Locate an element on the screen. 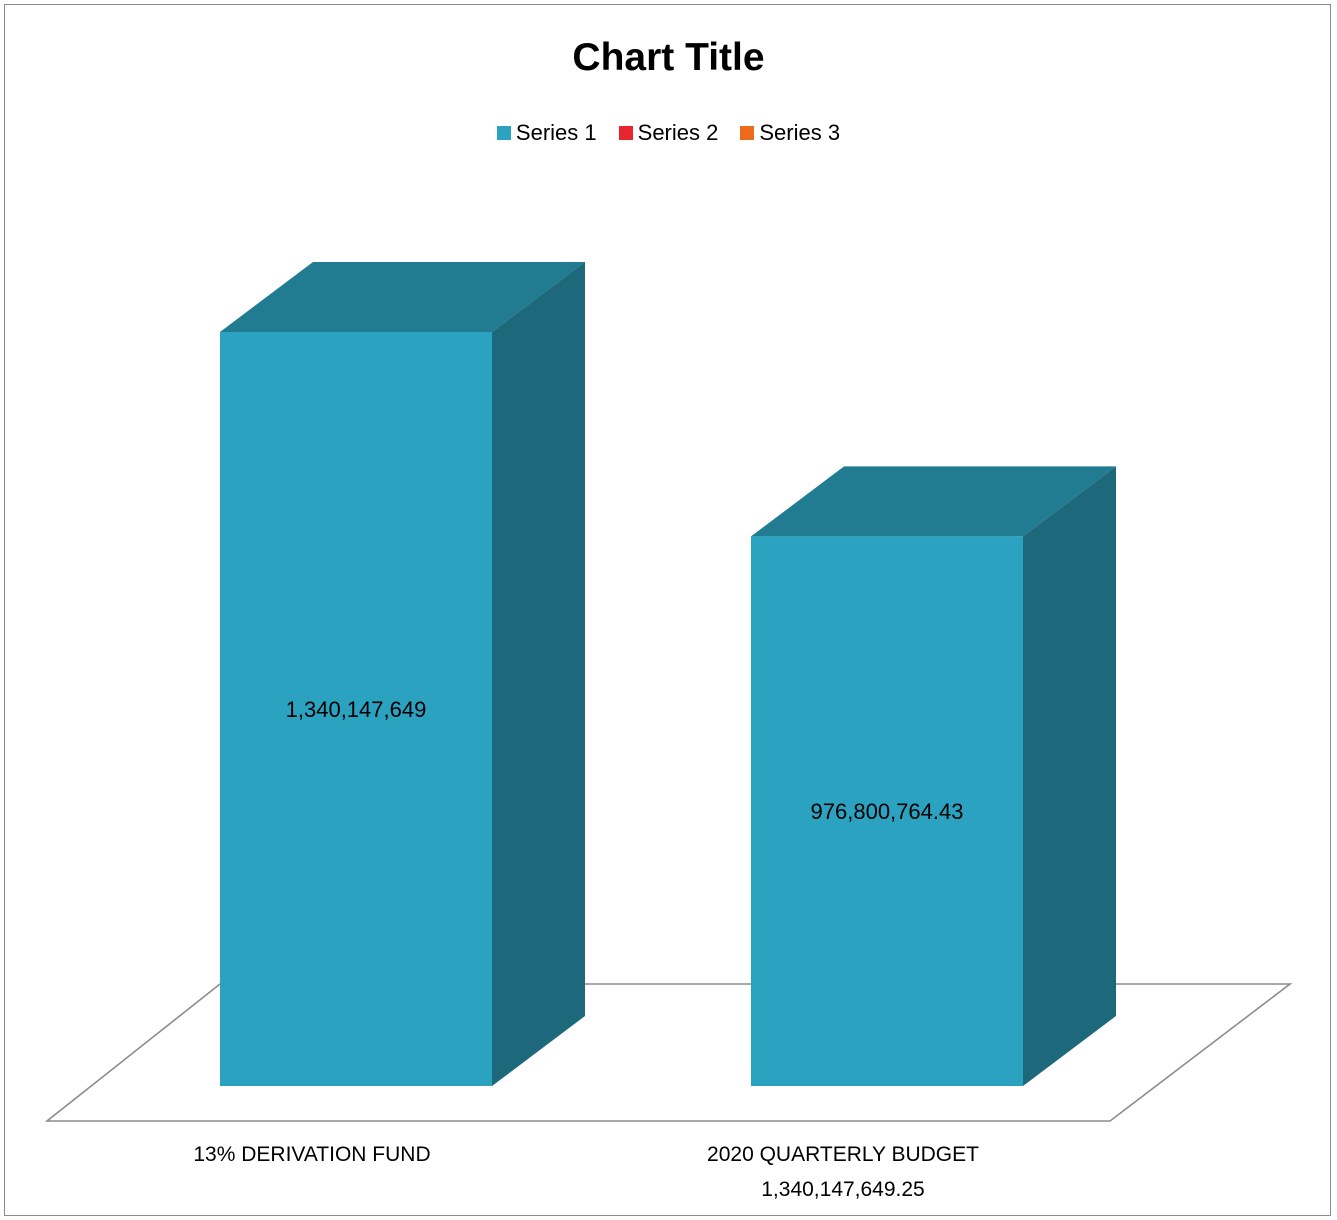 Image resolution: width=1337 pixels, height=1220 pixels. legend-label-series-3: Series 3 is located at coordinates (800, 132).